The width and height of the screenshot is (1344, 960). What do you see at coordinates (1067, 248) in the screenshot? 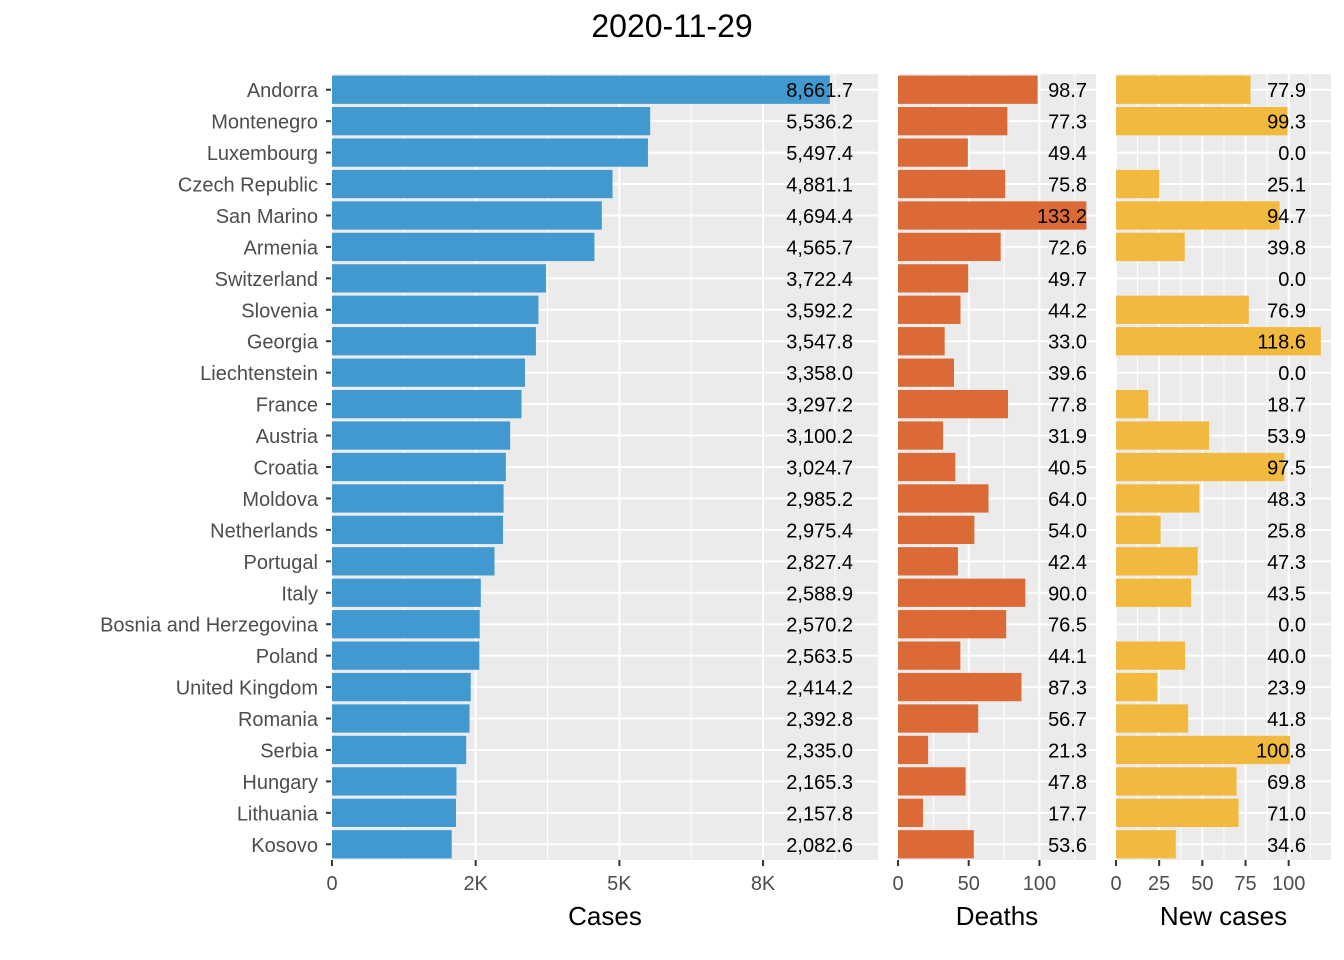
I see `data-label-deaths-armenia: 72.6` at bounding box center [1067, 248].